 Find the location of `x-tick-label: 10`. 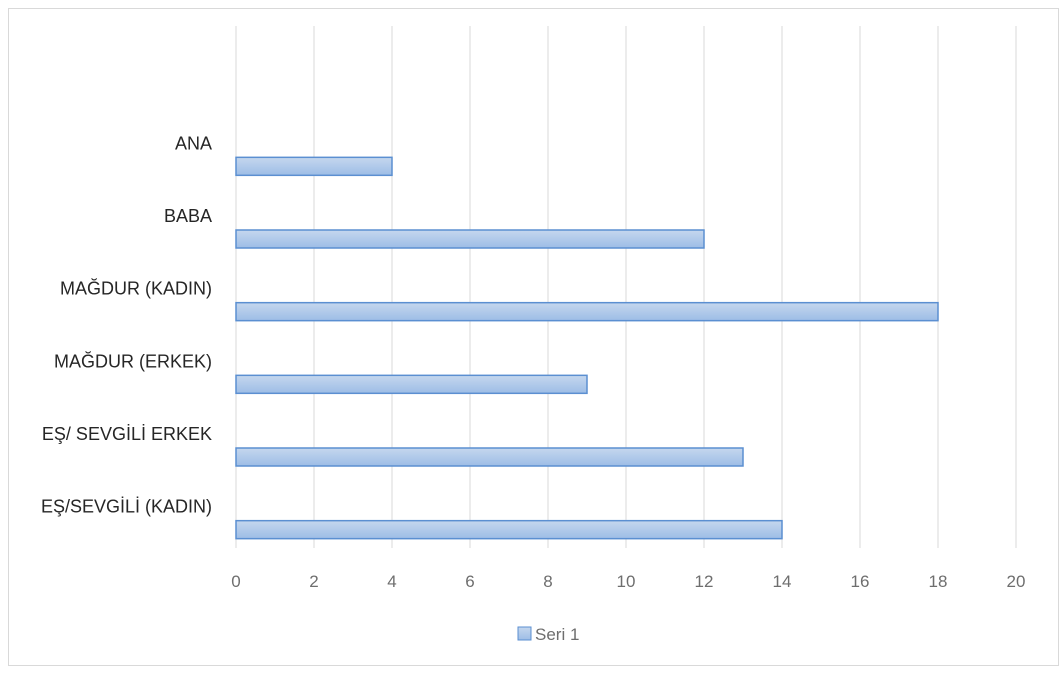

x-tick-label: 10 is located at coordinates (626, 581).